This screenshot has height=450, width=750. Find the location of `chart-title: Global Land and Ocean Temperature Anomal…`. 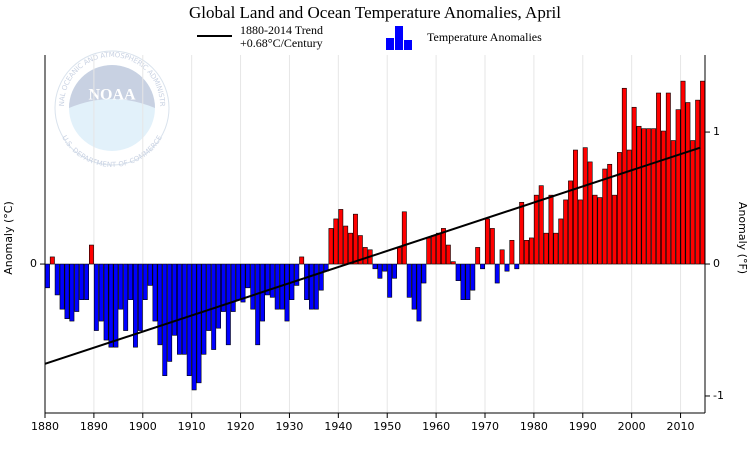

chart-title: Global Land and Ocean Temperature Anomal… is located at coordinates (375, 12).